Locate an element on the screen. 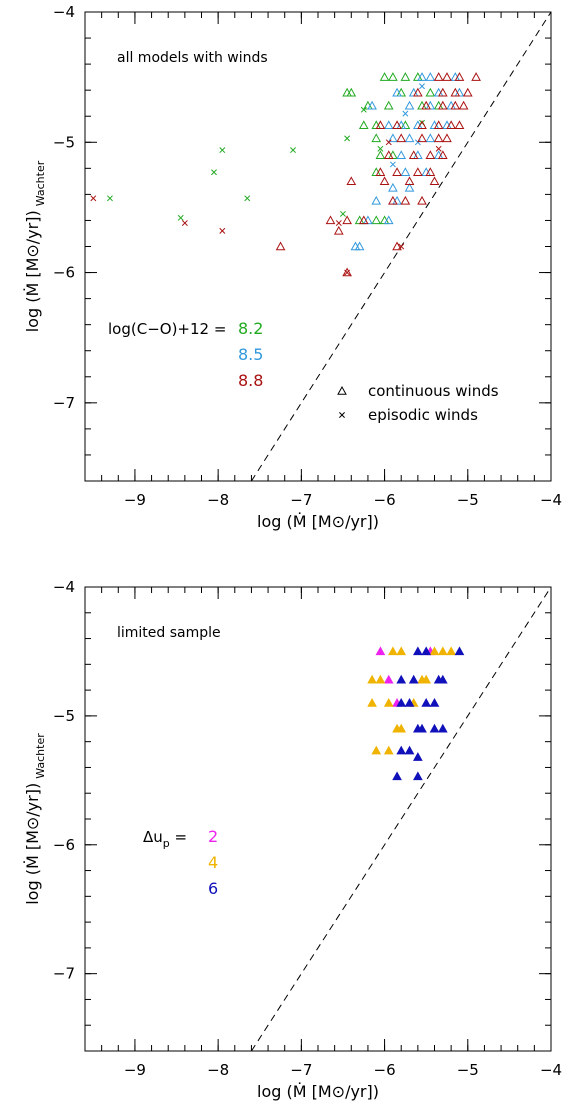  y-axis-label: log (Ṁ [M⊙/yr]) Wachter is located at coordinates (35, 246).